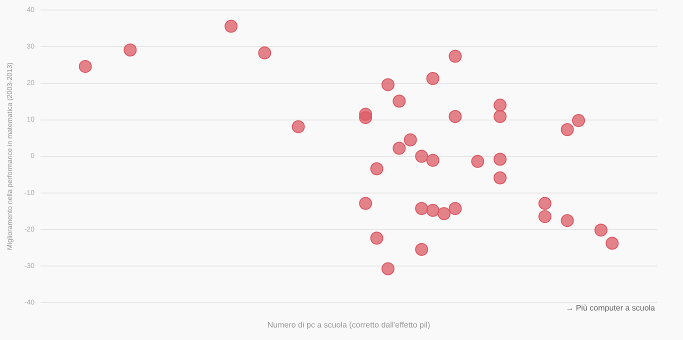 This screenshot has width=683, height=340. Describe the element at coordinates (611, 308) in the screenshot. I see `text: → Più computer a scuola` at that location.